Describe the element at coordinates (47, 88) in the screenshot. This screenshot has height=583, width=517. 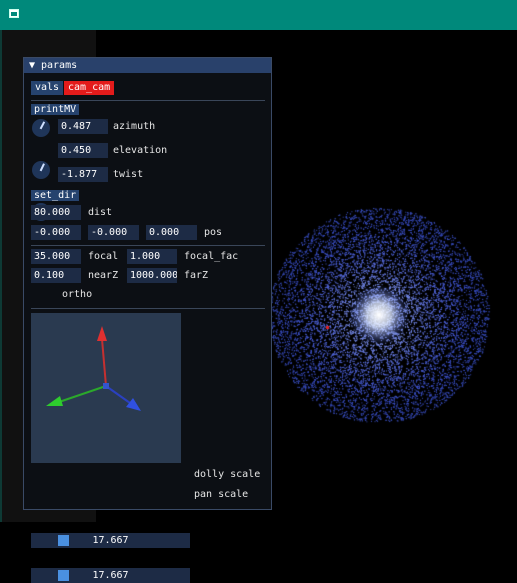
I see `tab-vals: vals` at that location.